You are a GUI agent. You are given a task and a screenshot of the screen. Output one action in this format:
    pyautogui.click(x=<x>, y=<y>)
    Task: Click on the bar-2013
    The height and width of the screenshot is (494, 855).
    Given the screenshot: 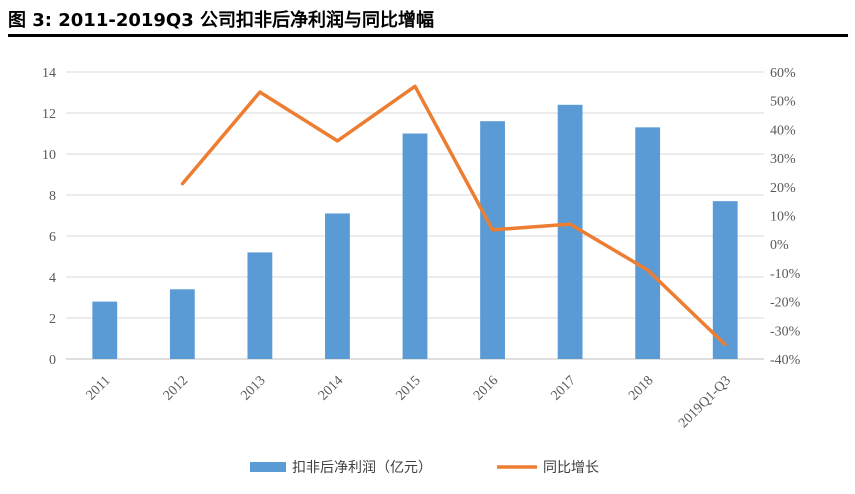 What is the action you would take?
    pyautogui.click(x=260, y=305)
    